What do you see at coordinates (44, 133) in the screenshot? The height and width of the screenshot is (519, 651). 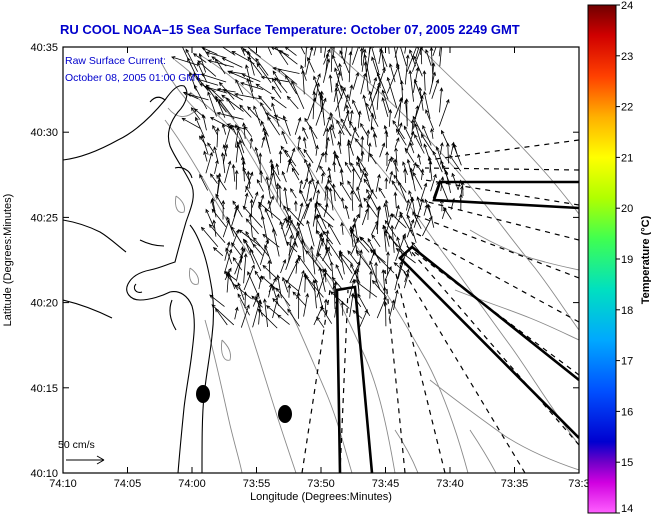 I see `y-tick-label: 40:30` at bounding box center [44, 133].